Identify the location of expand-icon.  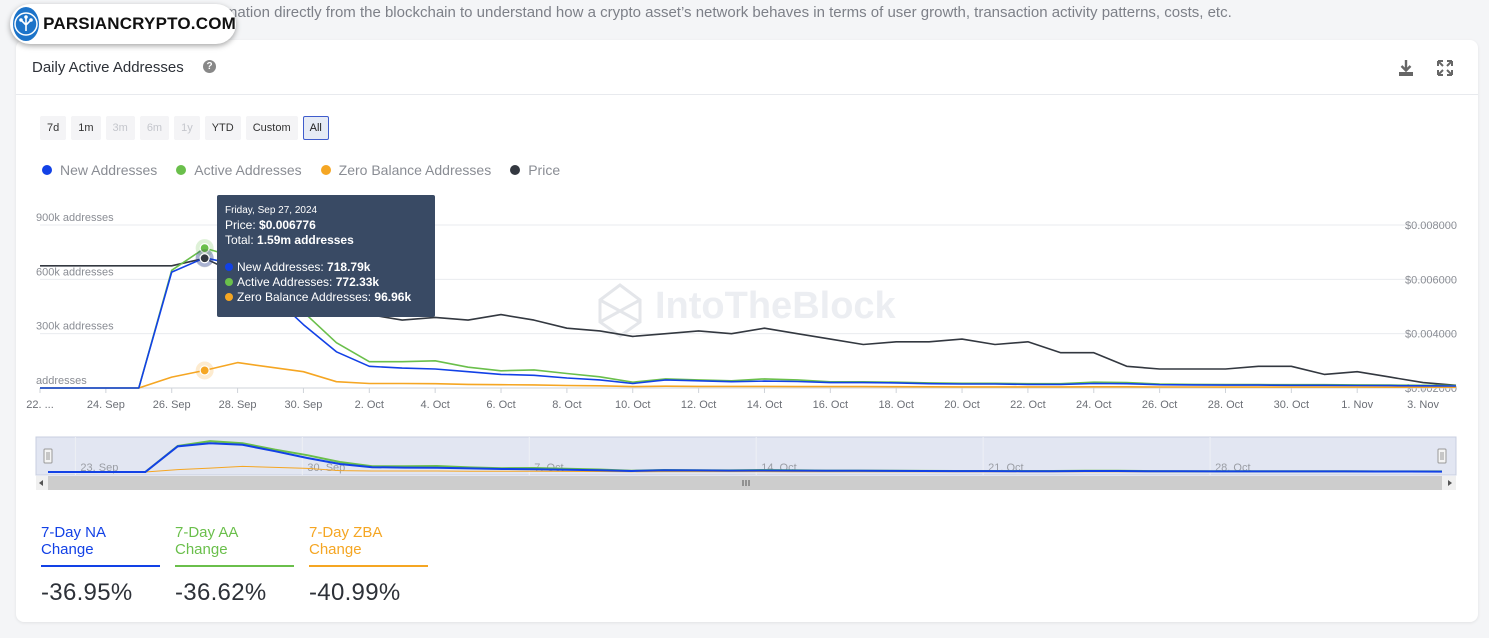
(1445, 68).